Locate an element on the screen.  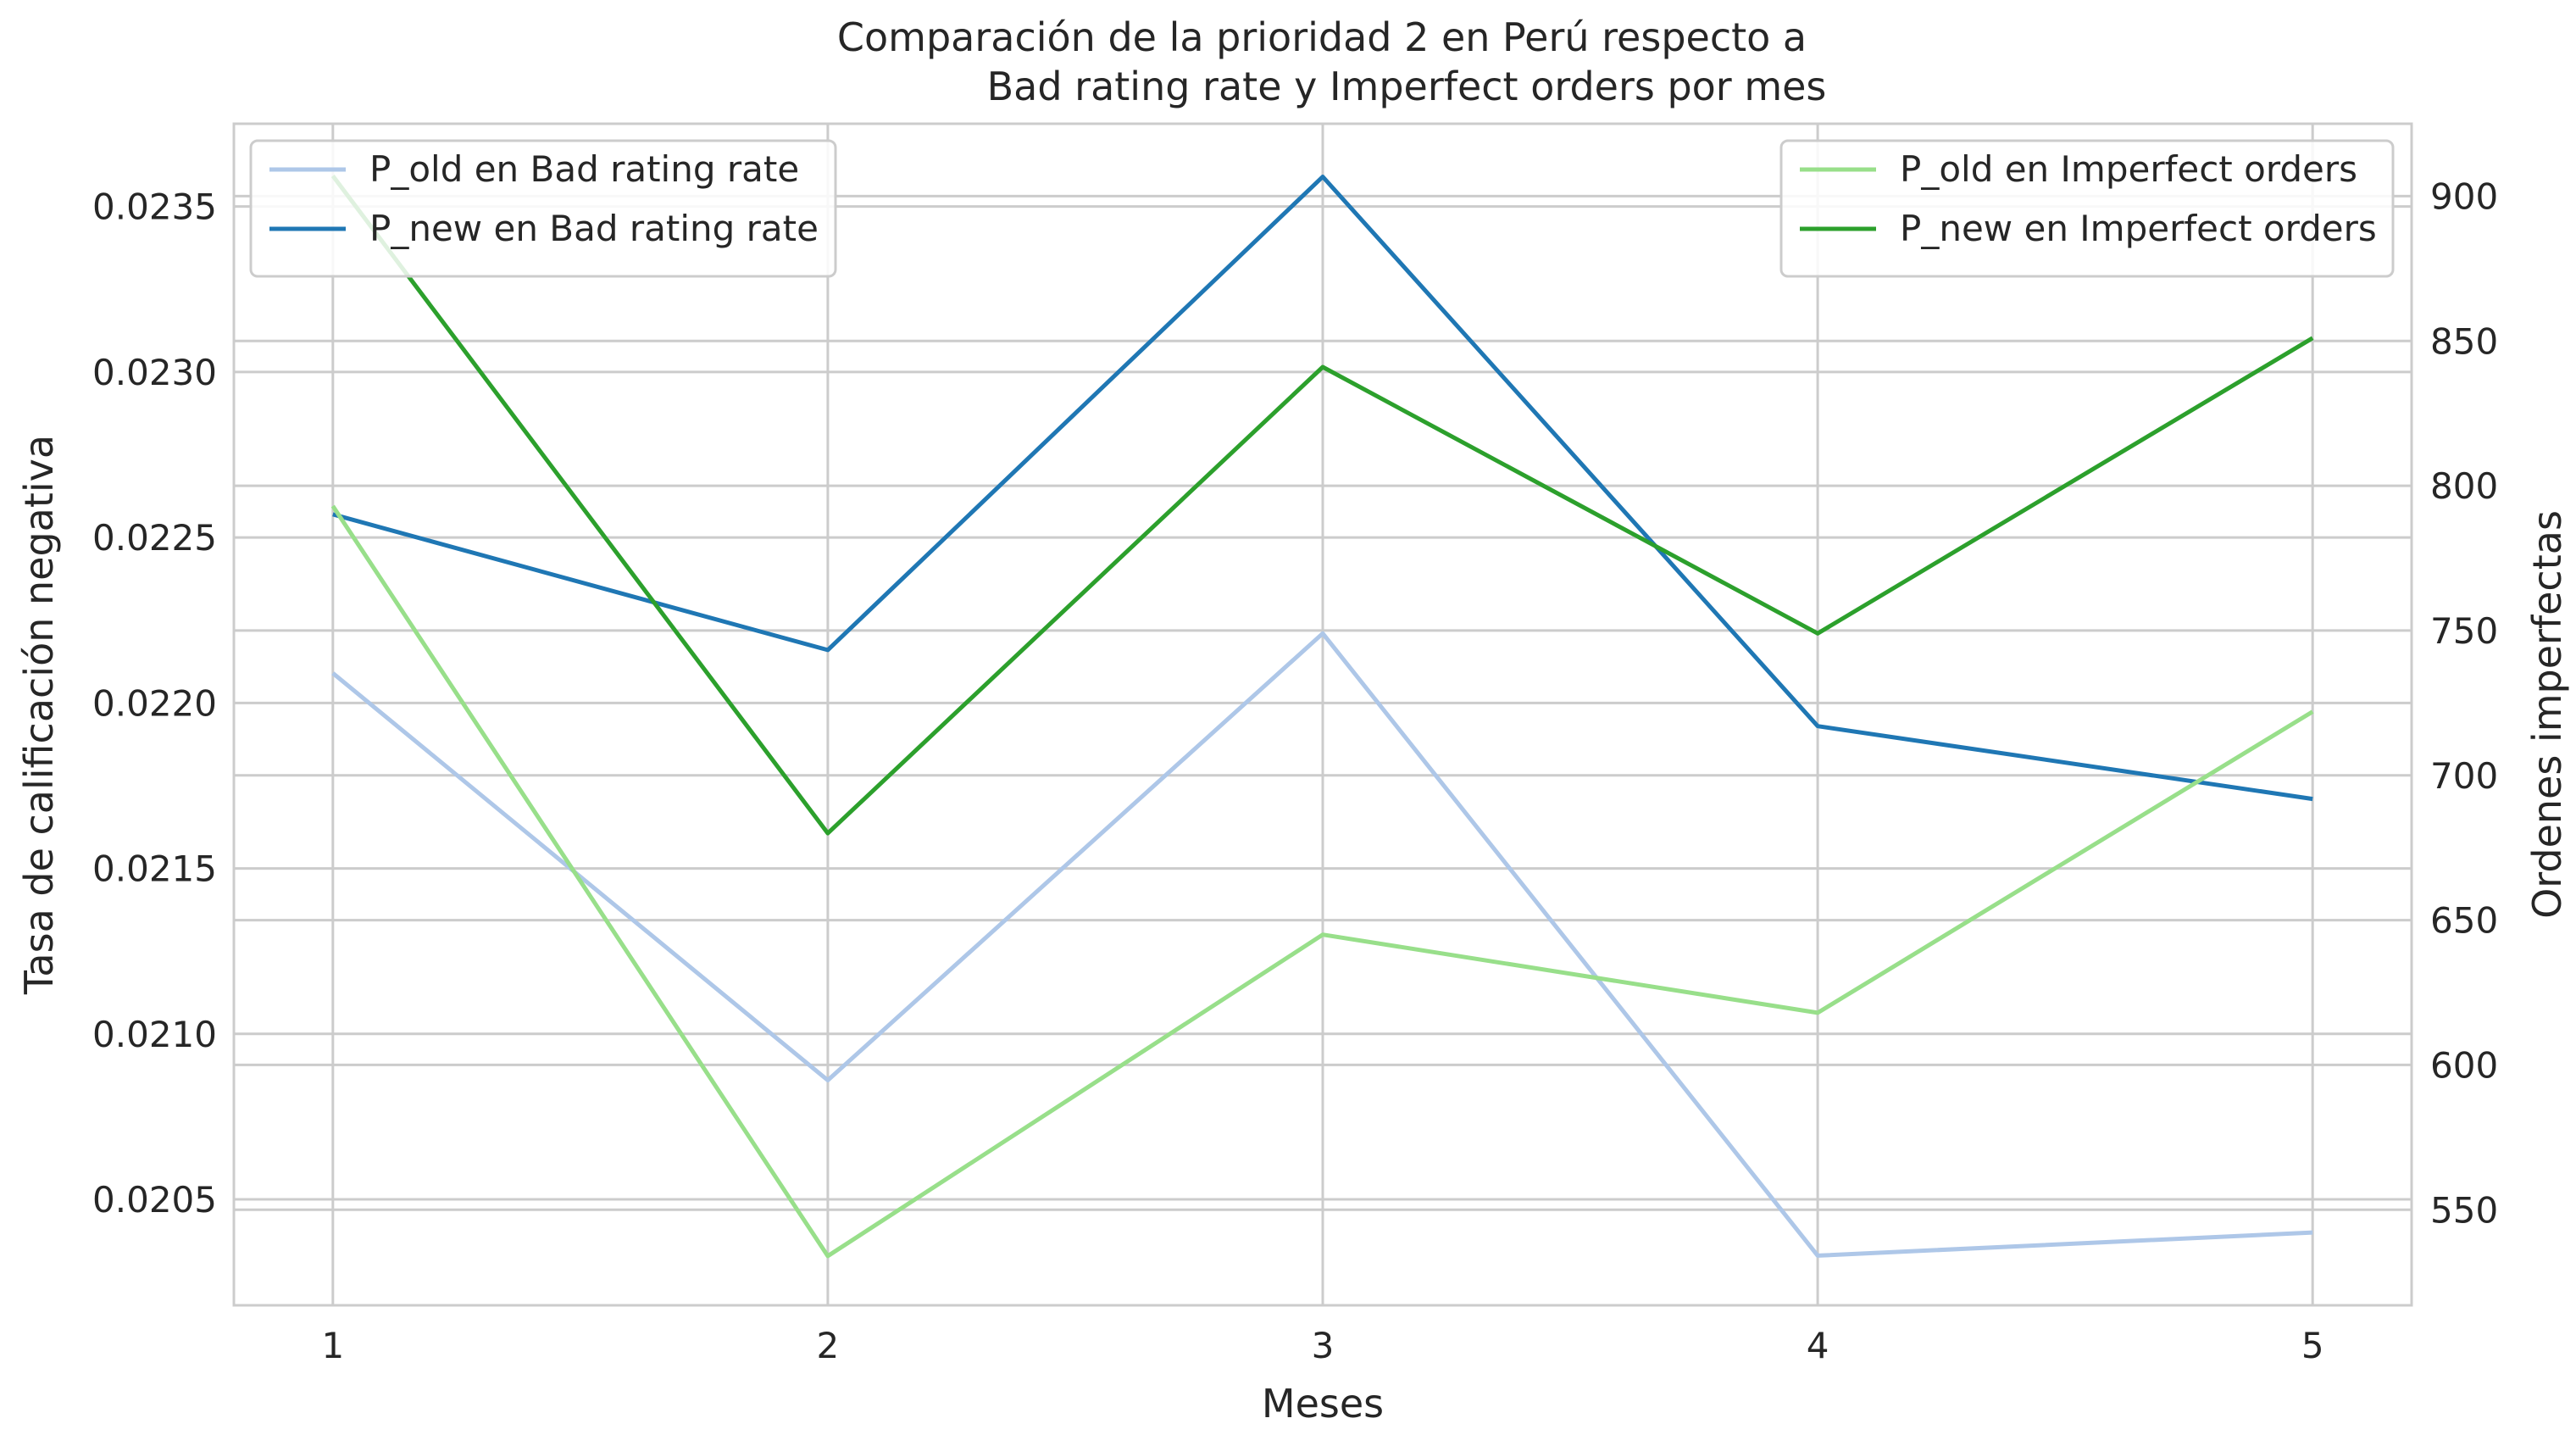
legend-entry-label: P_new en Bad rating rate is located at coordinates (594, 228).